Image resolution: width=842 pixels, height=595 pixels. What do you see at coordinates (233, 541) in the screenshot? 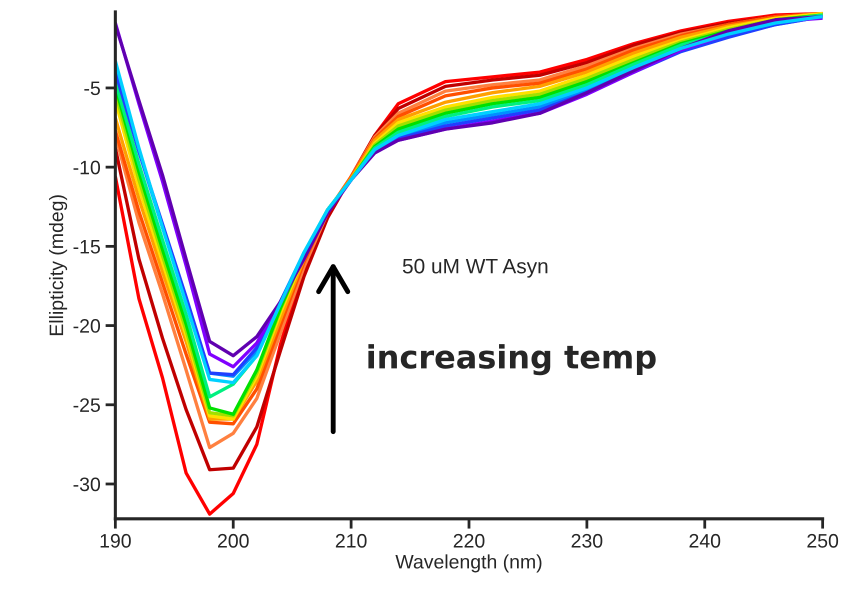
I see `x-tick-label: 200` at bounding box center [233, 541].